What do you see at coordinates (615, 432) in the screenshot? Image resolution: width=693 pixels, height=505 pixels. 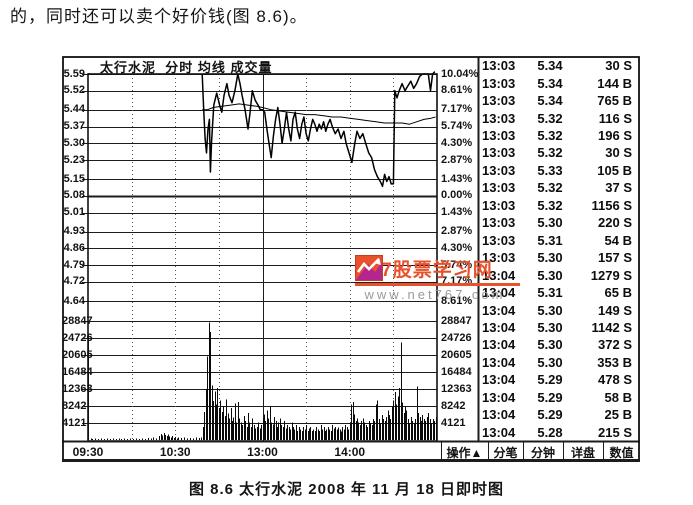 I see `quote-volume: 215 S` at bounding box center [615, 432].